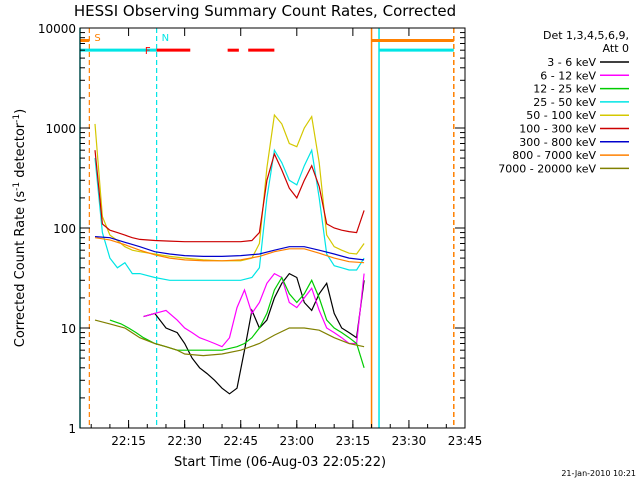 The image size is (640, 480). What do you see at coordinates (296, 441) in the screenshot?
I see `x-tick-label-3: 23:00` at bounding box center [296, 441].